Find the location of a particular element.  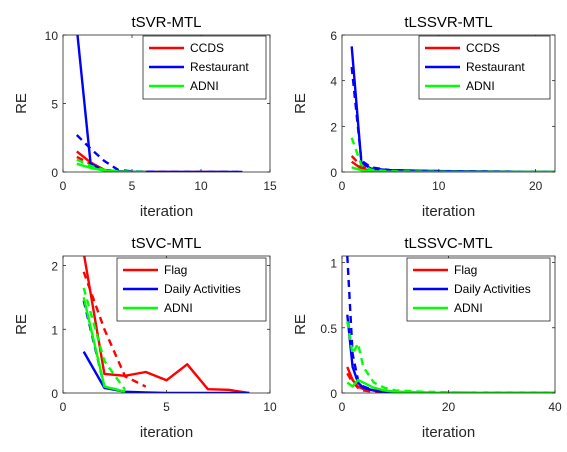

y-tick-label: 6 is located at coordinates (333, 36).